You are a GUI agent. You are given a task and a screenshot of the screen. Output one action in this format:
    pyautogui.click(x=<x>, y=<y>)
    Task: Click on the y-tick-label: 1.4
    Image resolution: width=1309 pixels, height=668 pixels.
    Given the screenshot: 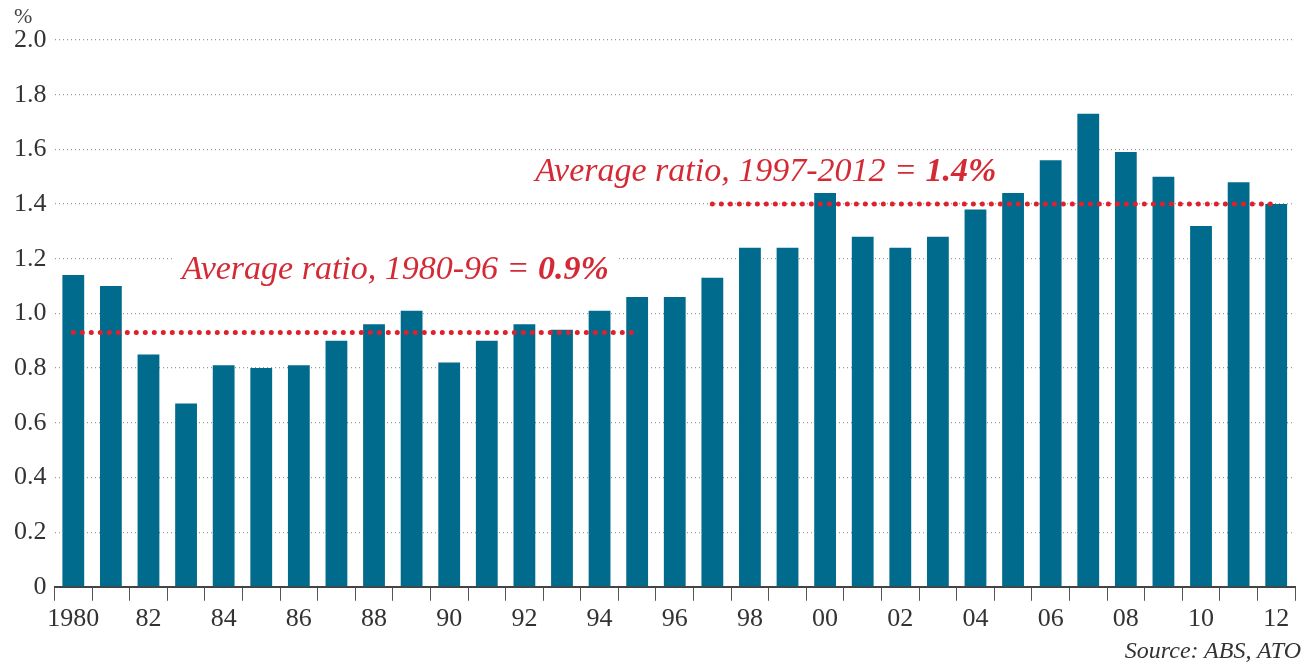 What is the action you would take?
    pyautogui.click(x=30, y=202)
    